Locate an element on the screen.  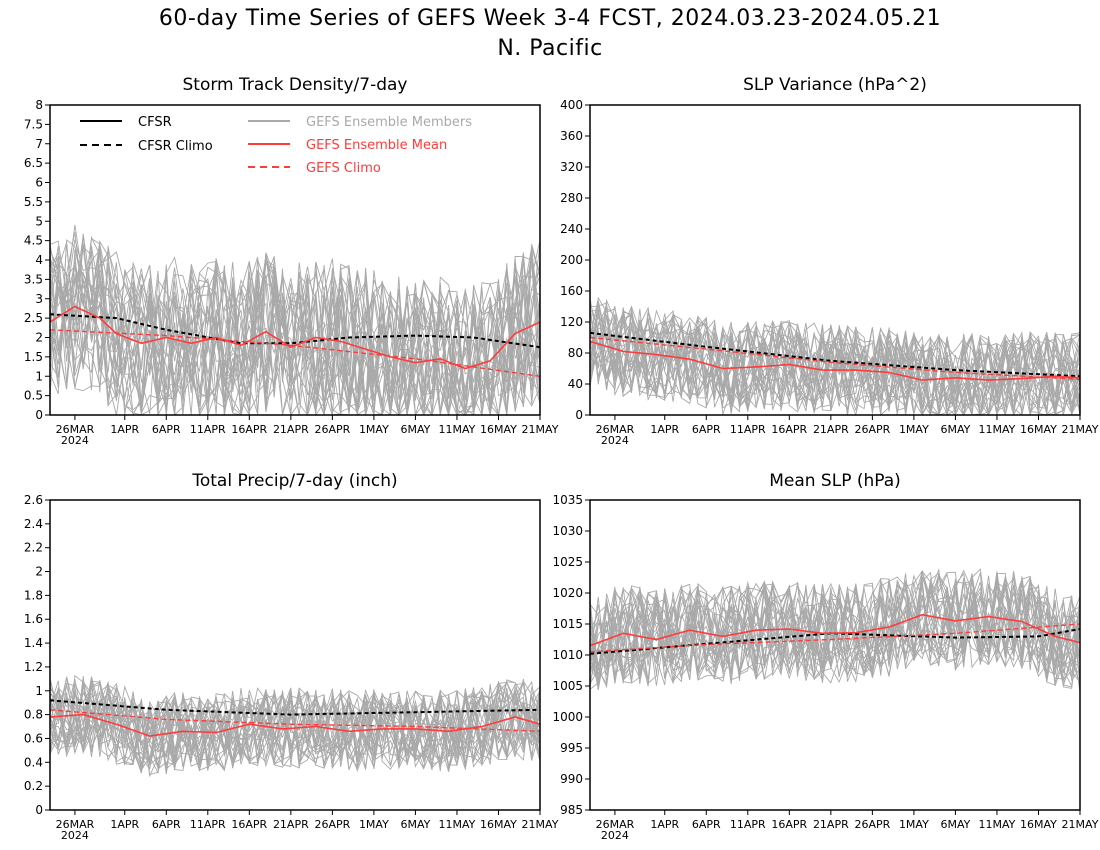
y-tick-label: 3 is located at coordinates (39, 299).